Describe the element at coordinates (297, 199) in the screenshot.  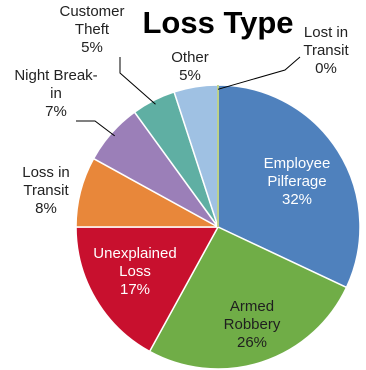
I see `slice-value-employee-pilferage: 32%` at that location.